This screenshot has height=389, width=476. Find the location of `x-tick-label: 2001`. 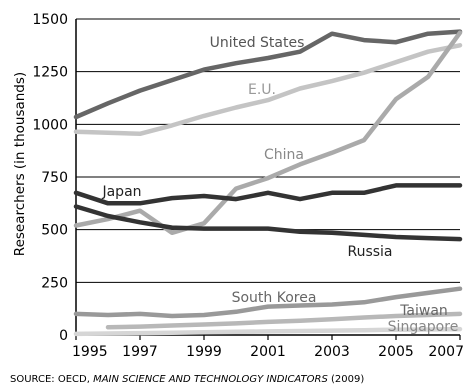

x-tick-label: 2001 is located at coordinates (268, 352).